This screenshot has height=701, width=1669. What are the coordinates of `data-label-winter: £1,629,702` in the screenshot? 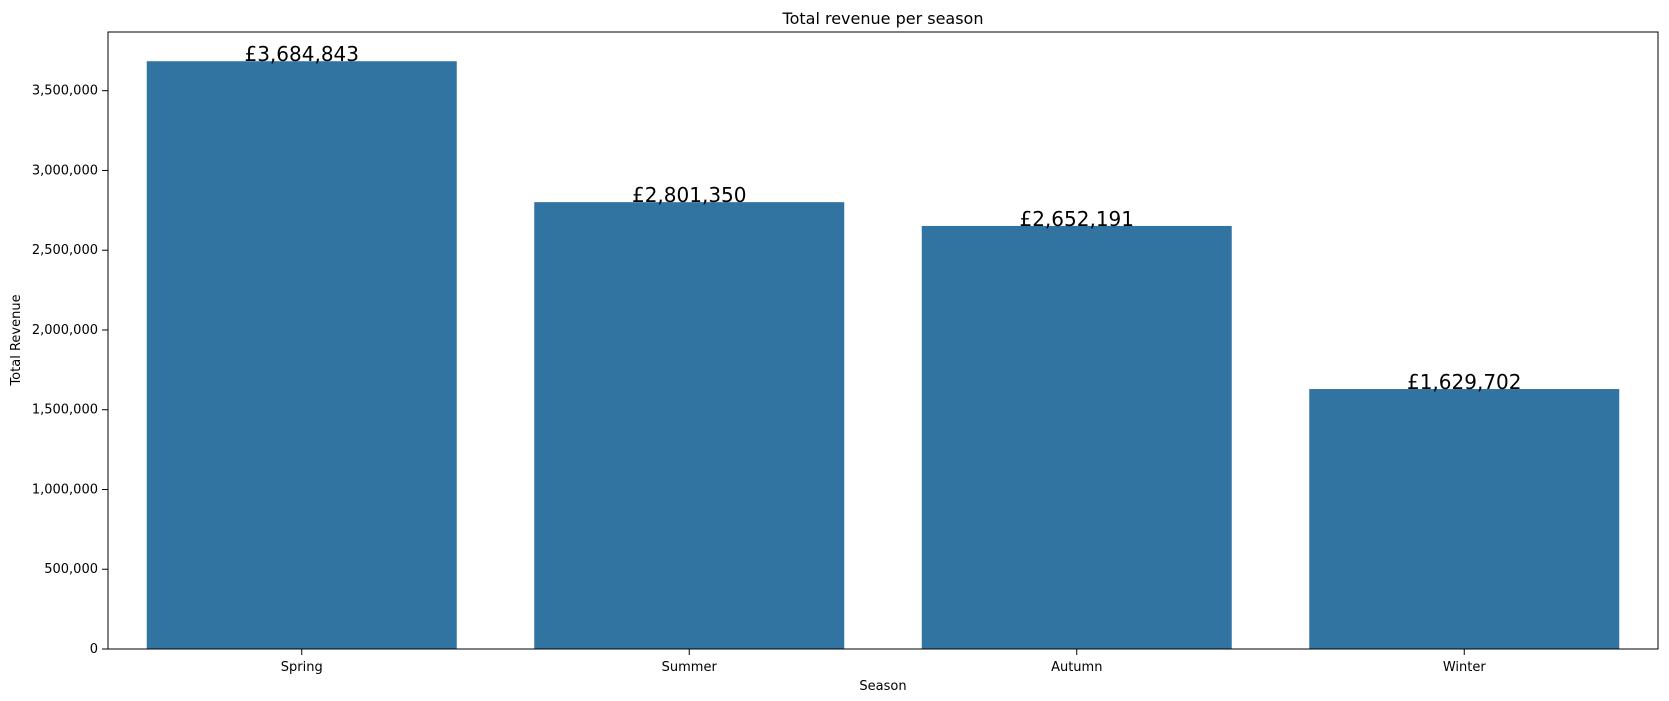 It's located at (1464, 382).